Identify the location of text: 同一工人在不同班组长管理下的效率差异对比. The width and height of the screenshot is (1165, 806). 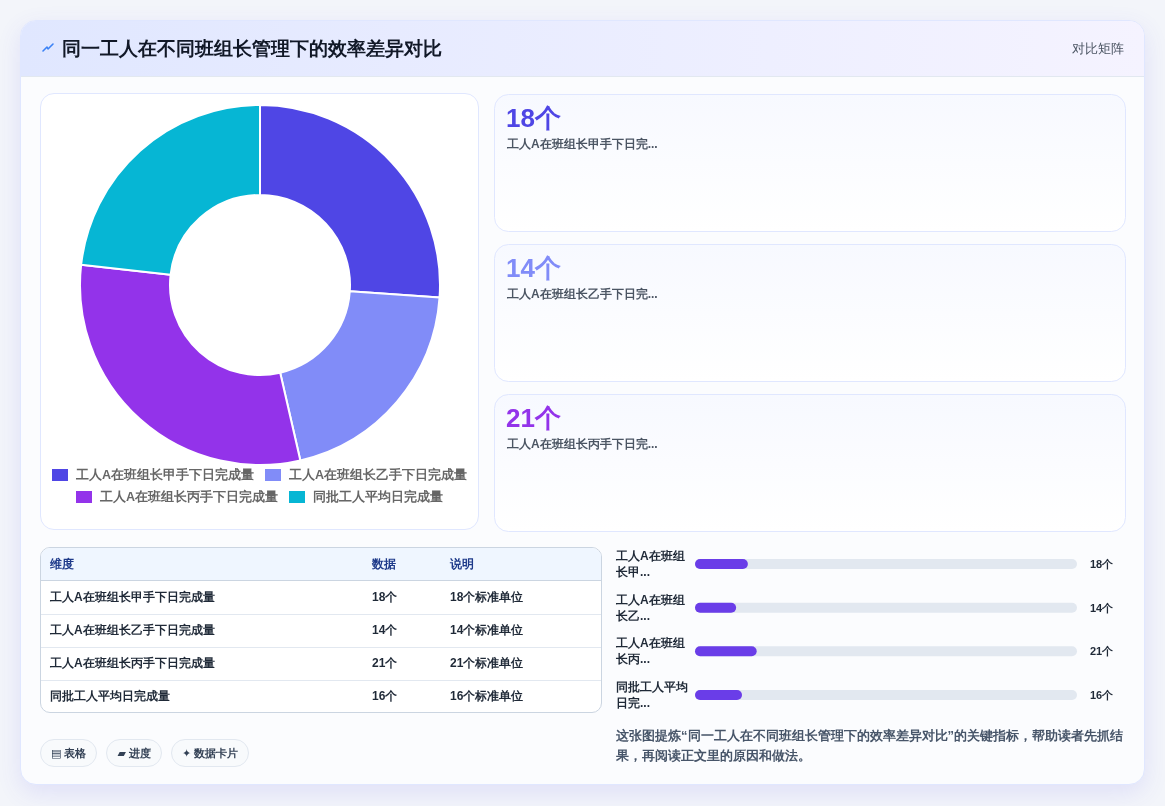
(252, 49).